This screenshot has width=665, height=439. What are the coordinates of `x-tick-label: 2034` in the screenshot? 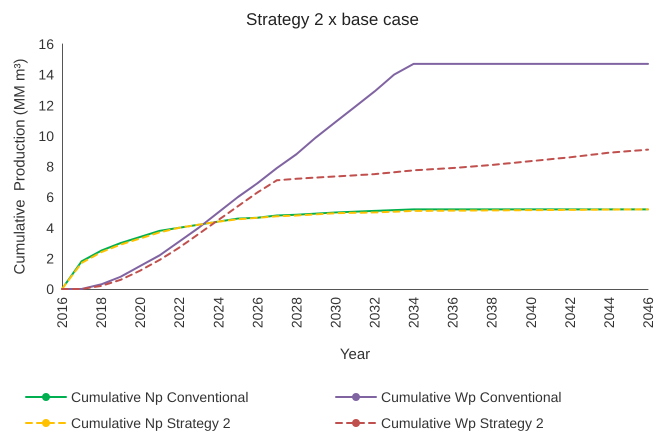 It's located at (414, 312).